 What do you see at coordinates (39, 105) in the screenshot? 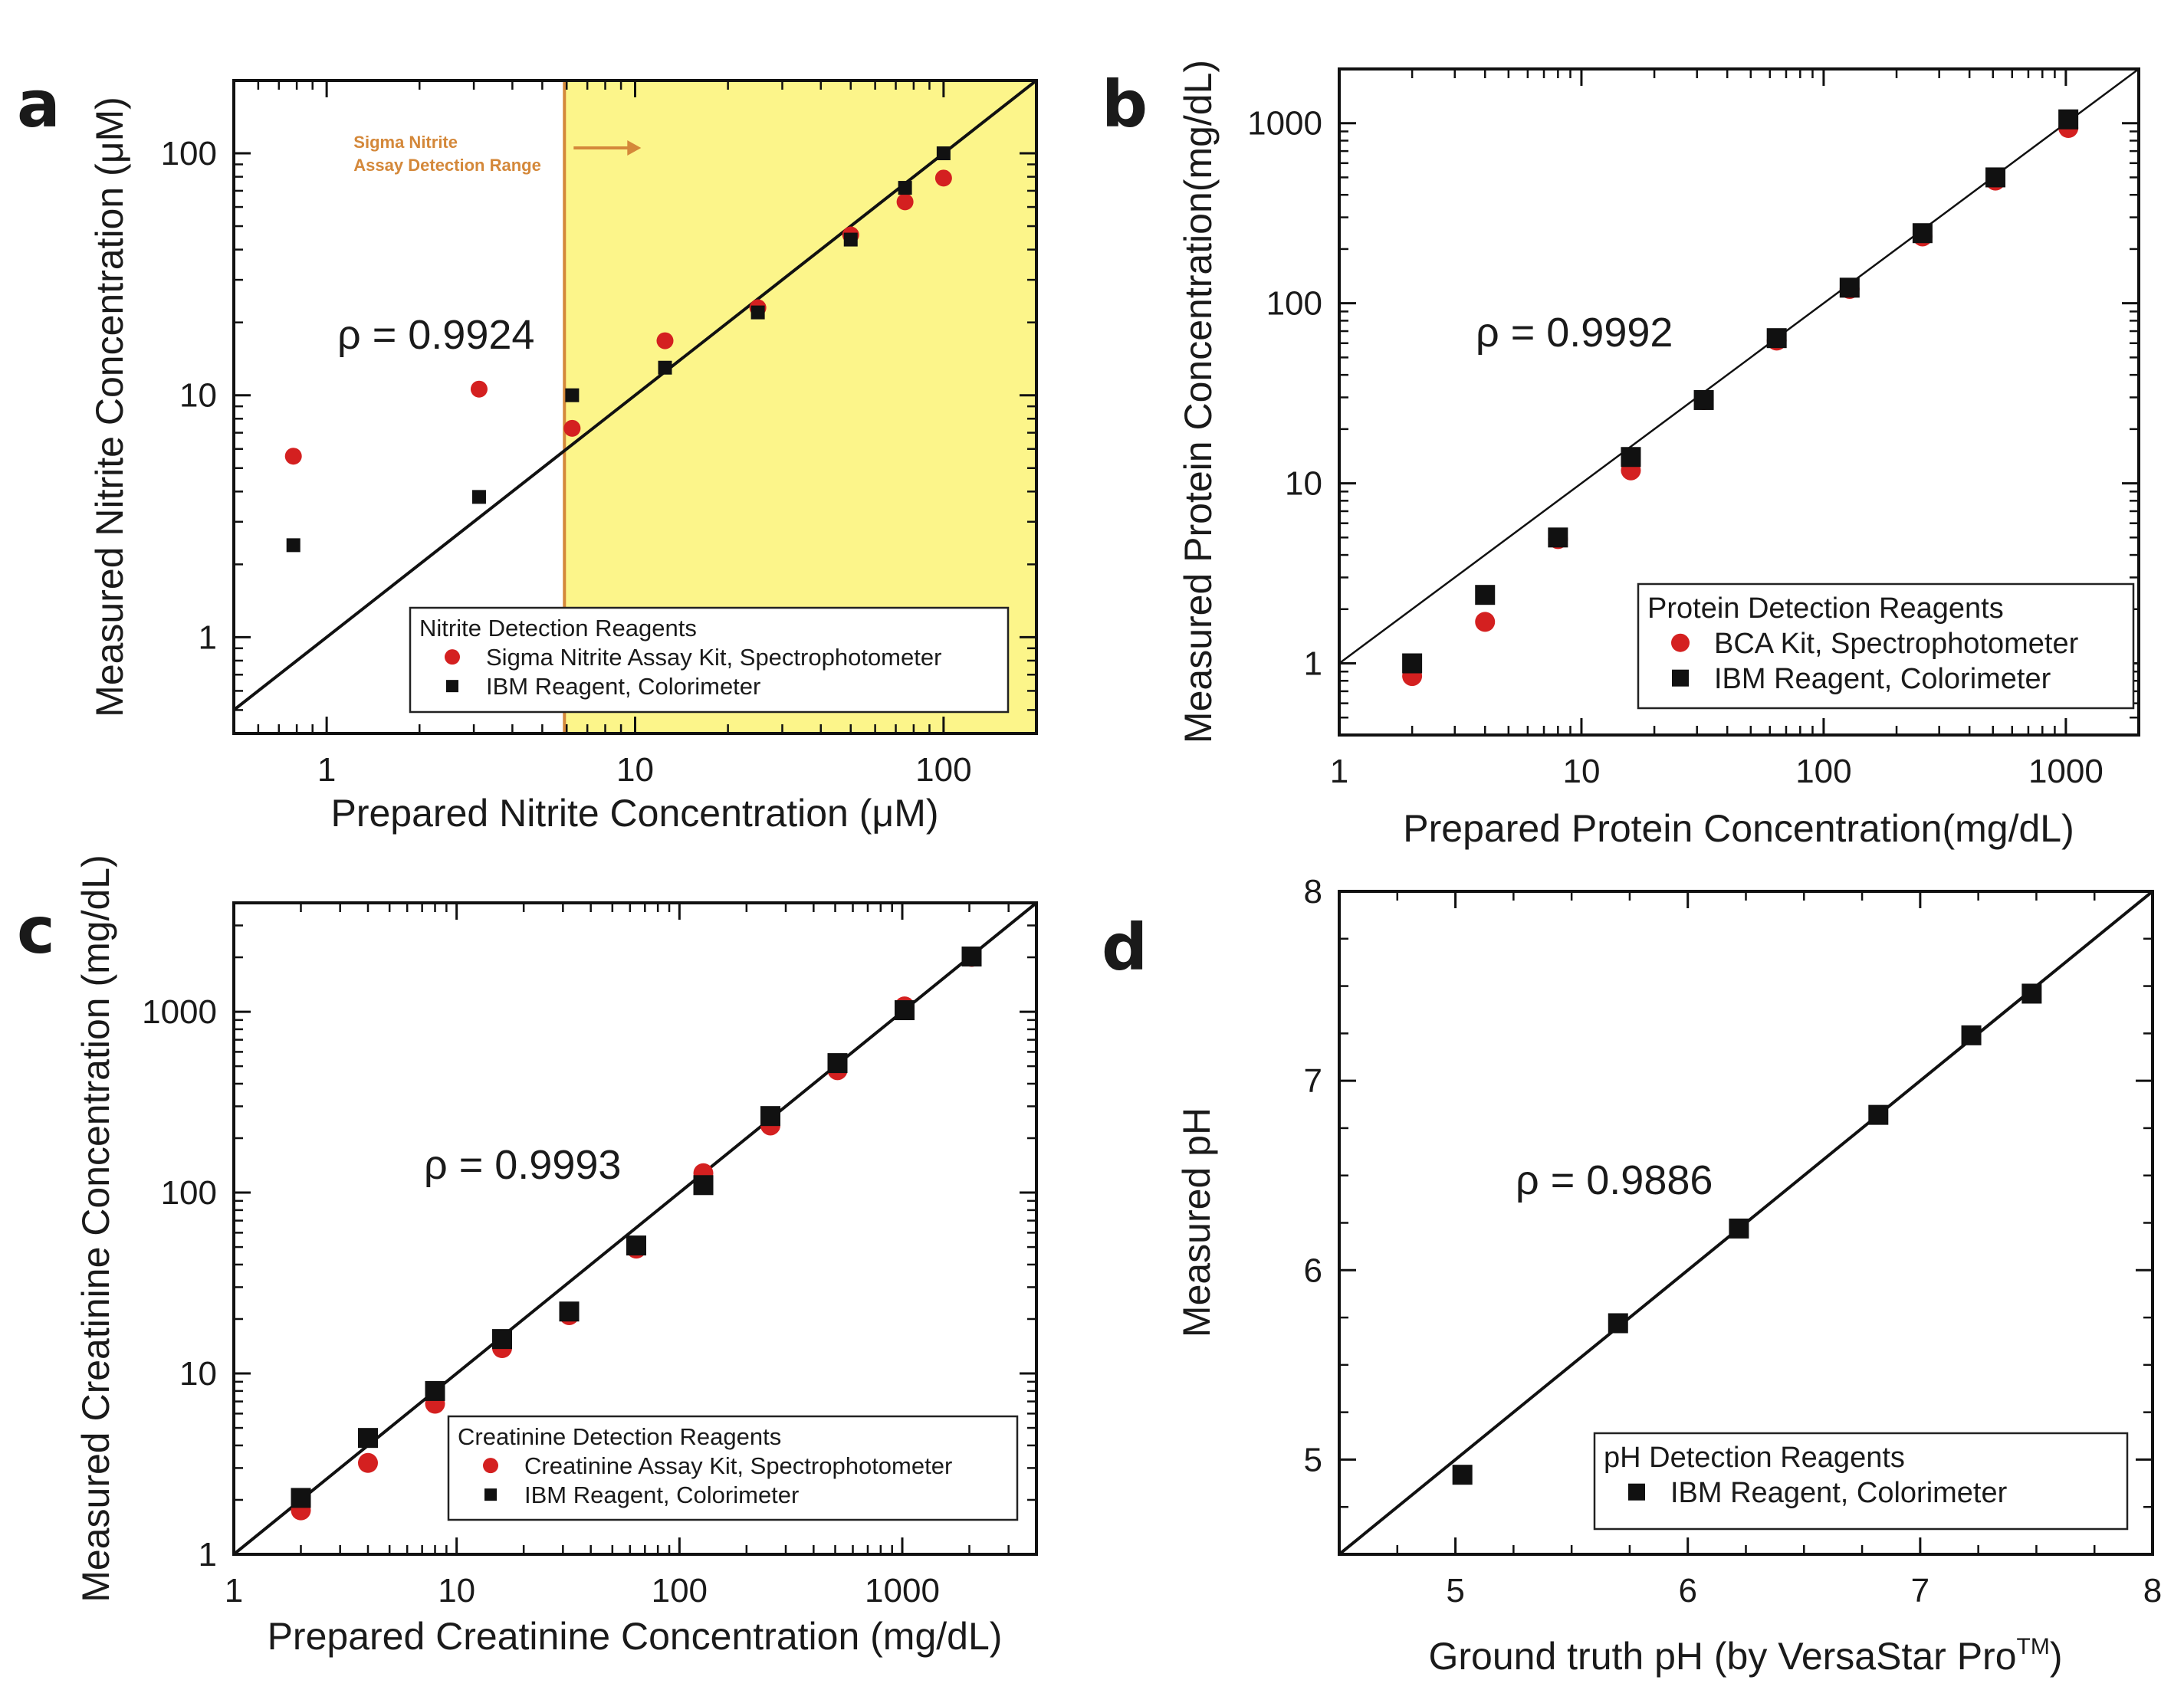
I see `panel-label: a` at bounding box center [39, 105].